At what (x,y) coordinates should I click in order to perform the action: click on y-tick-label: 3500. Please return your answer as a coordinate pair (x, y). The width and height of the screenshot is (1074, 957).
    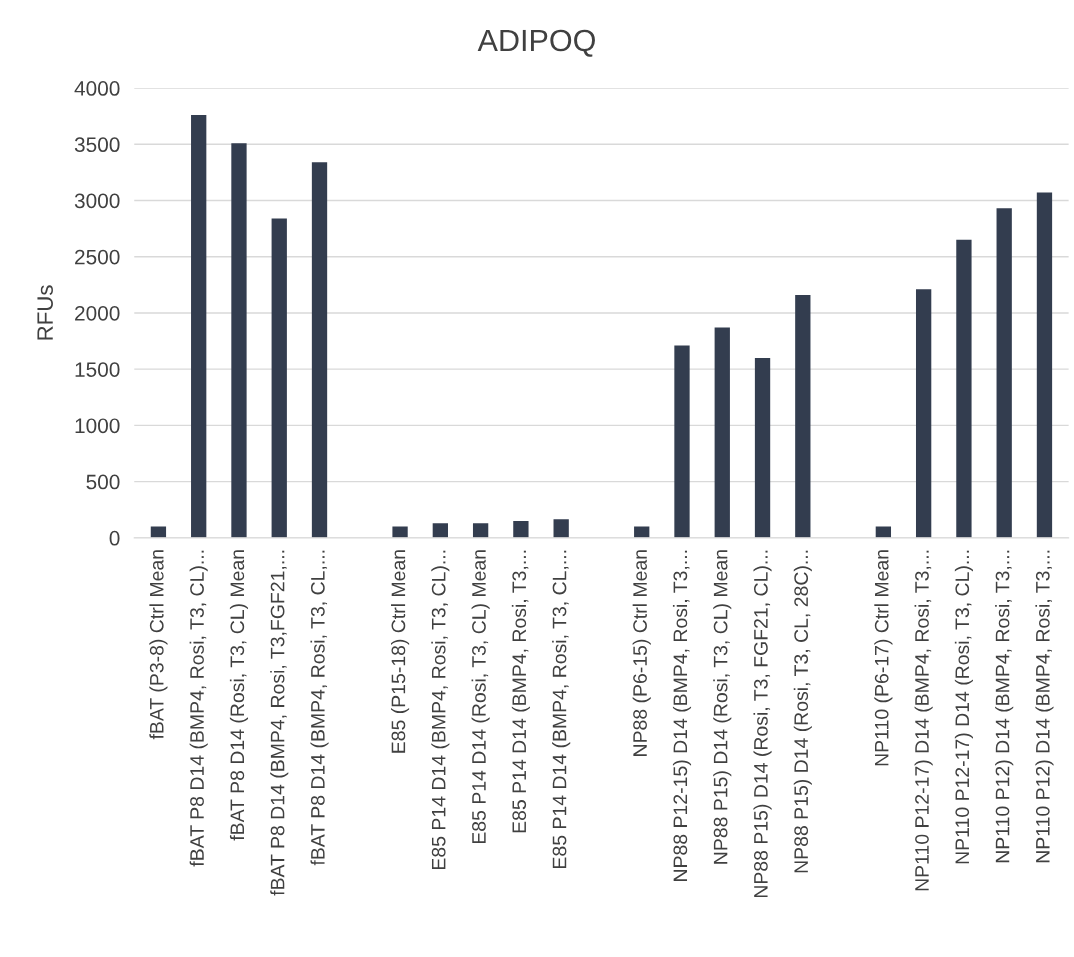
    Looking at the image, I should click on (97, 145).